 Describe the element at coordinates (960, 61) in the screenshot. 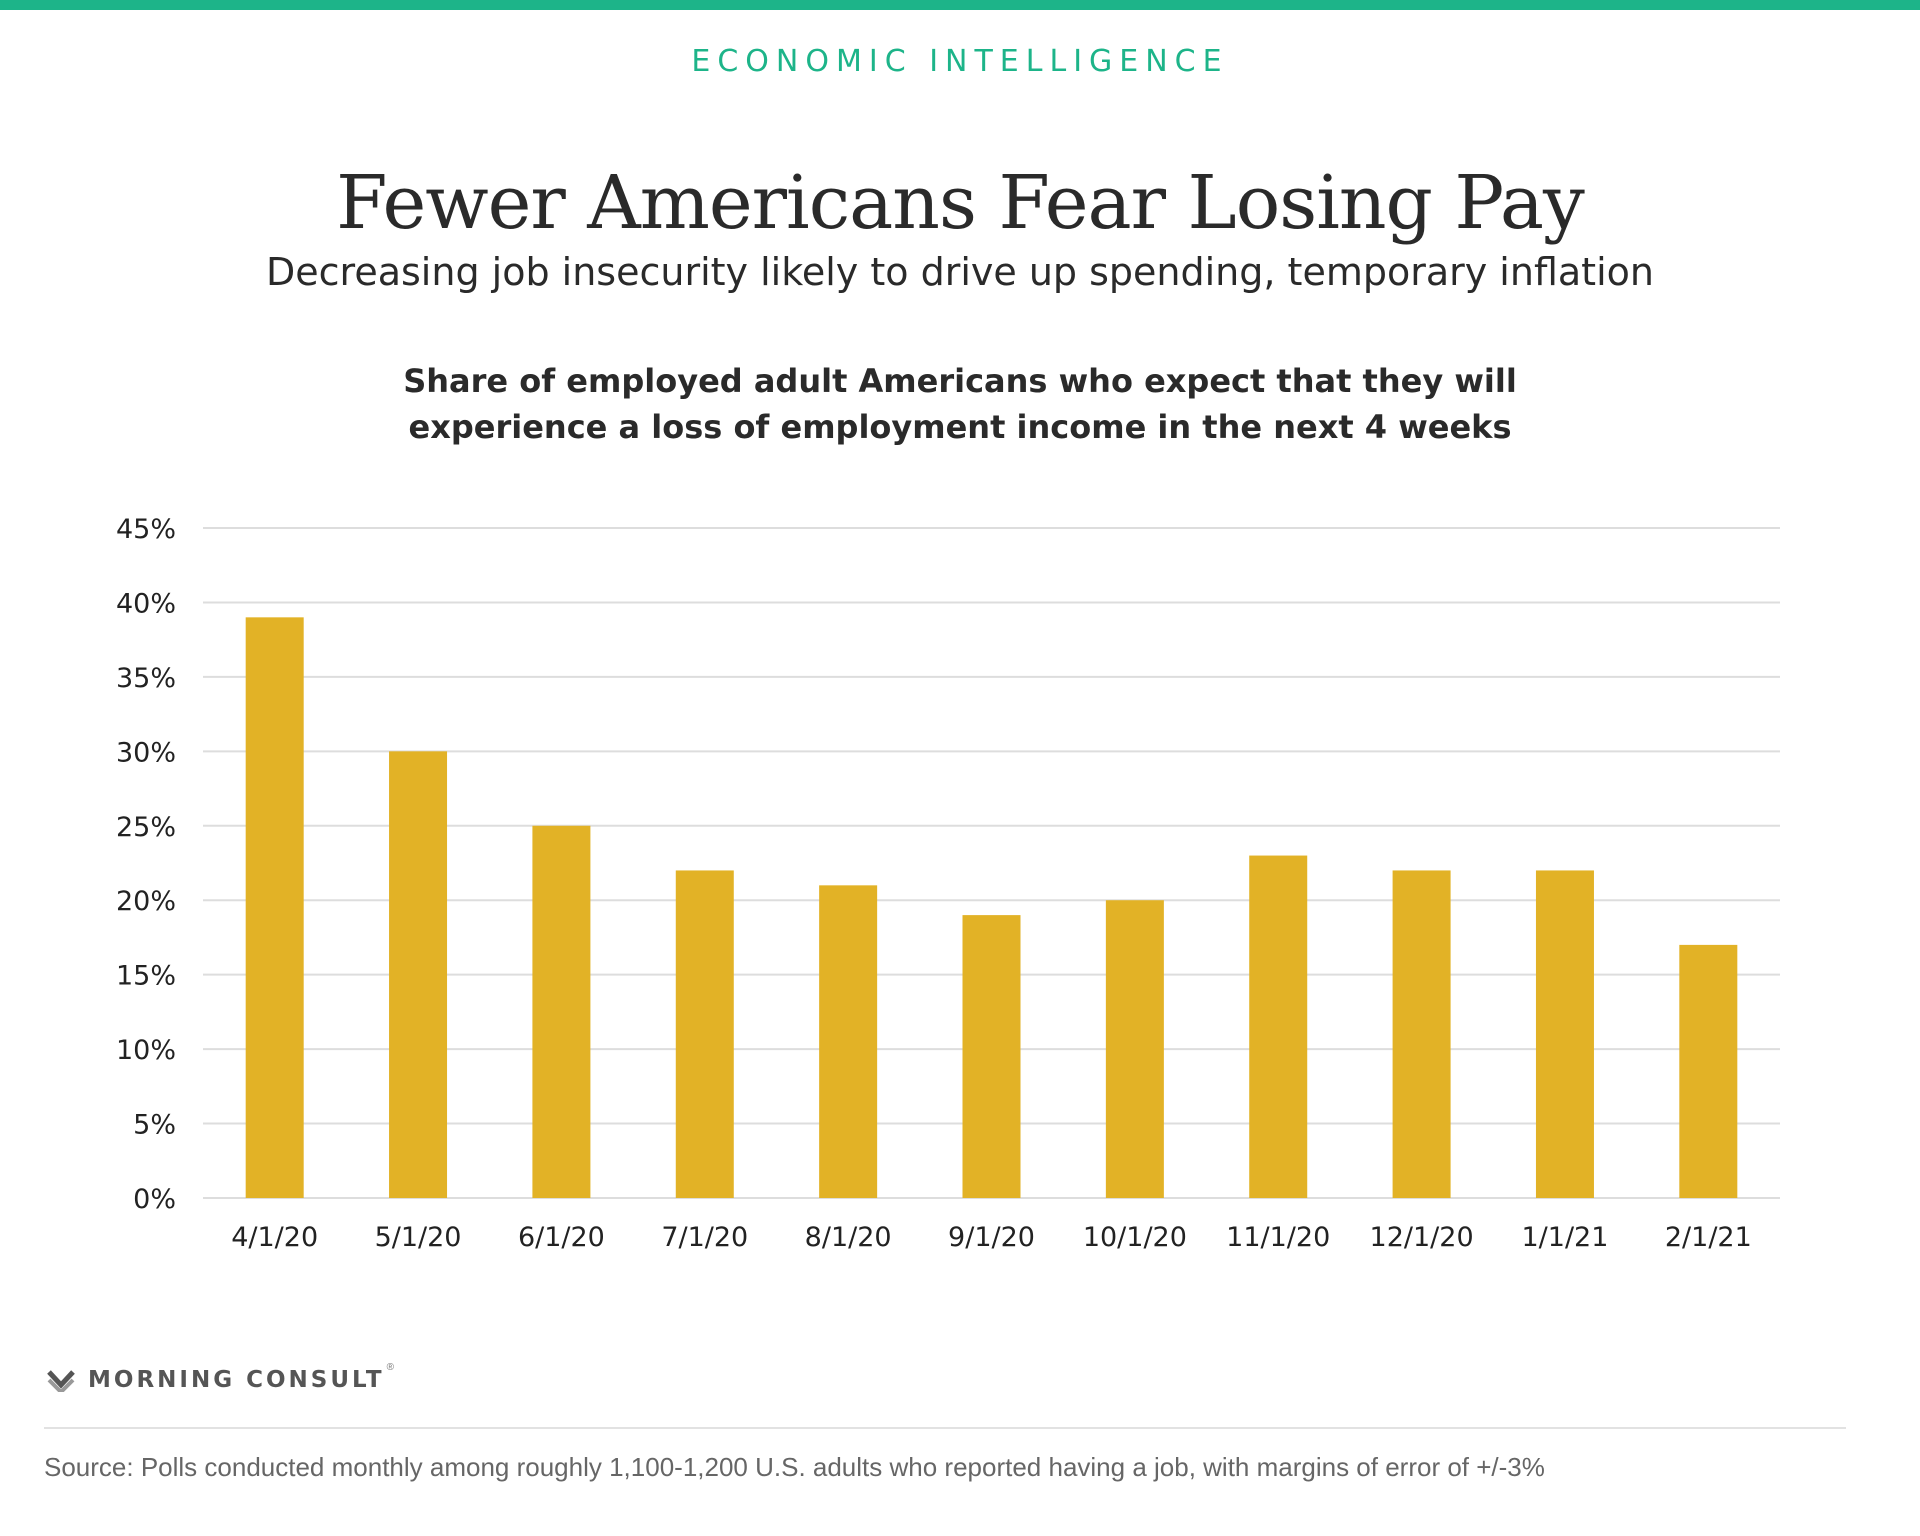

I see `section-kicker: ECONOMIC INTELLIGENCE` at that location.